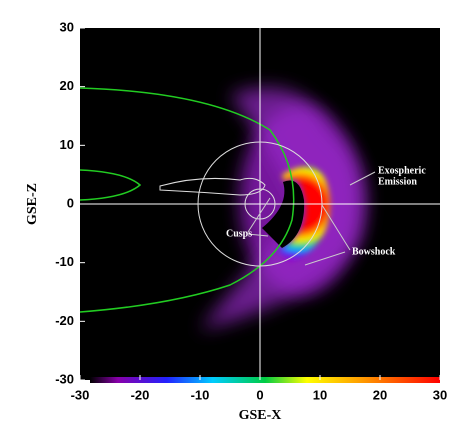 The image size is (464, 440). Describe the element at coordinates (397, 181) in the screenshot. I see `annotation: Emission` at that location.